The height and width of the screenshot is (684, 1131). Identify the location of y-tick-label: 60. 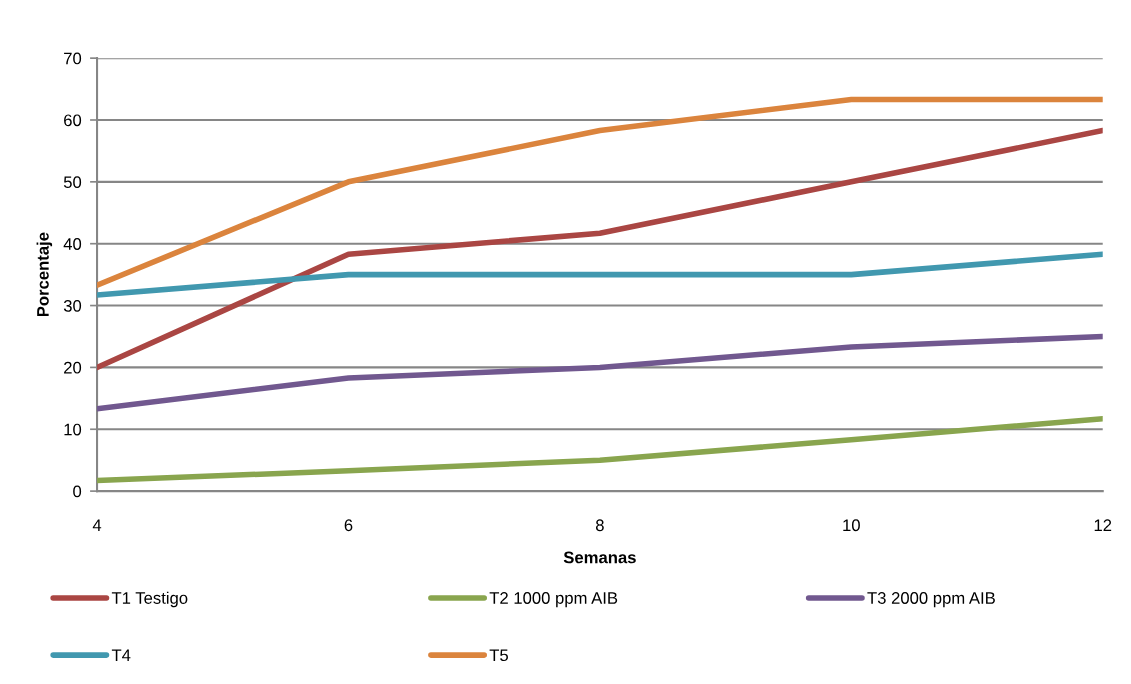
(73, 120).